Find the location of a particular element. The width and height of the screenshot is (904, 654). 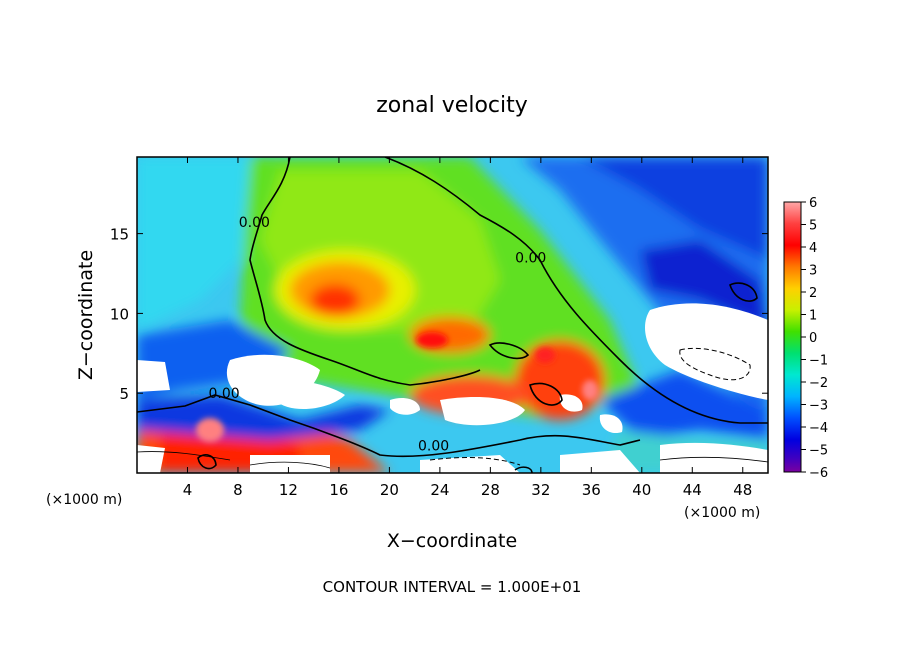

x-tick-label: 8 is located at coordinates (238, 490).